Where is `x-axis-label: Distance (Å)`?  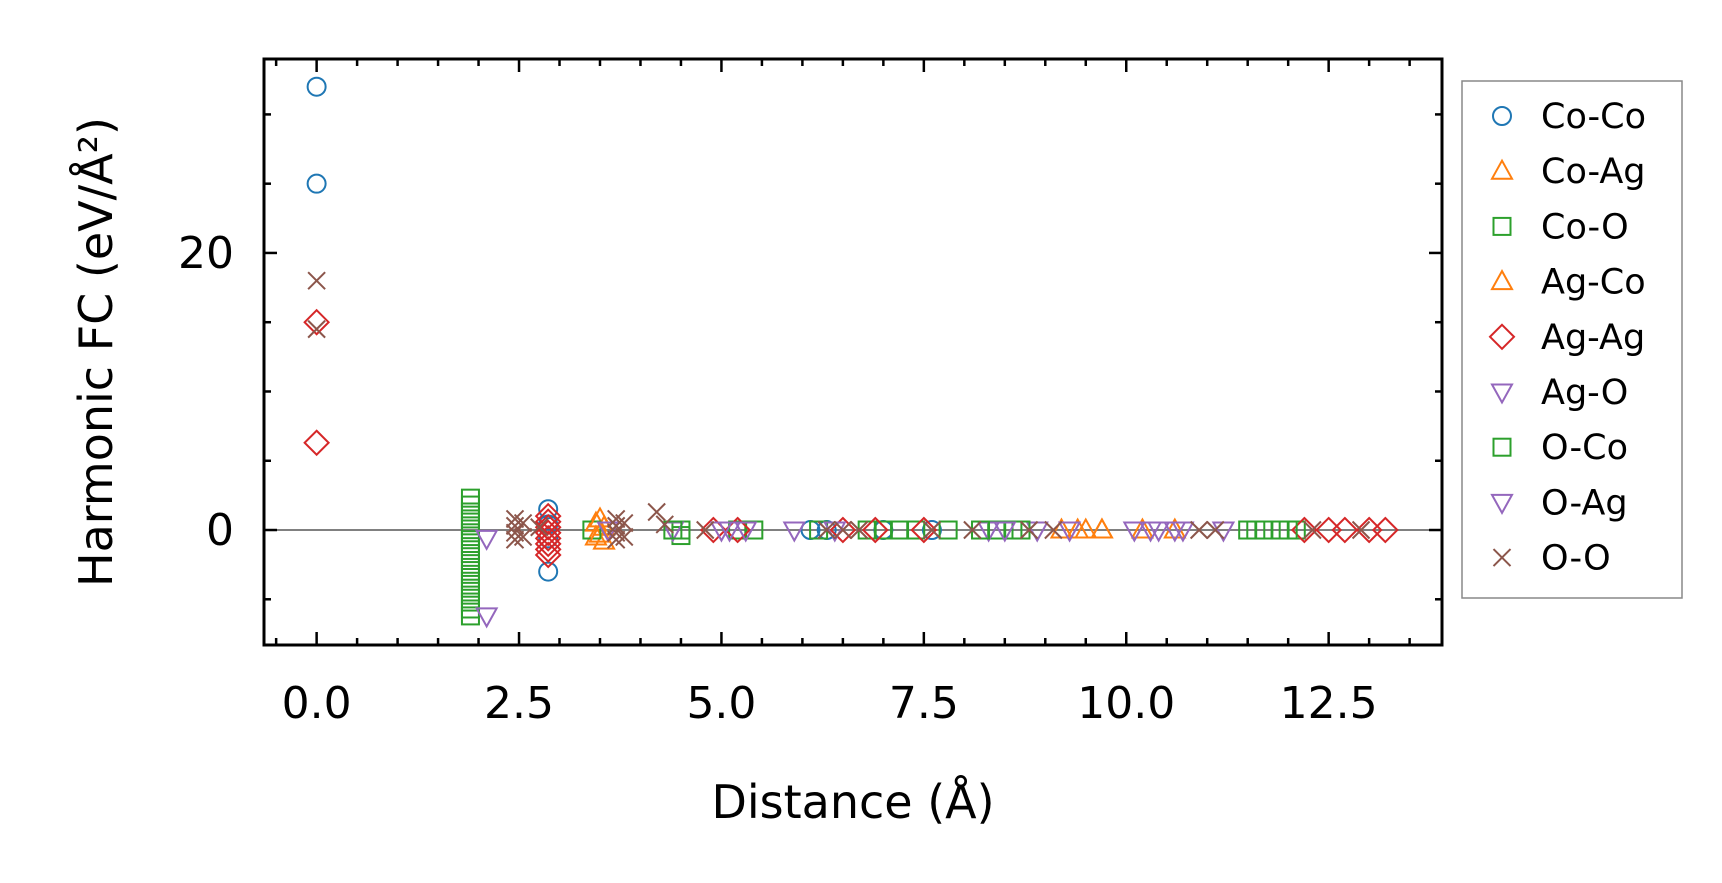 x-axis-label: Distance (Å) is located at coordinates (852, 802).